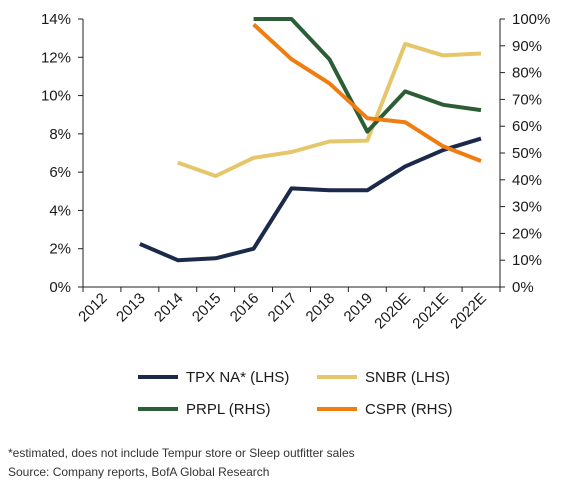 The height and width of the screenshot is (496, 561). What do you see at coordinates (527, 99) in the screenshot?
I see `right-tick-label: 70%` at bounding box center [527, 99].